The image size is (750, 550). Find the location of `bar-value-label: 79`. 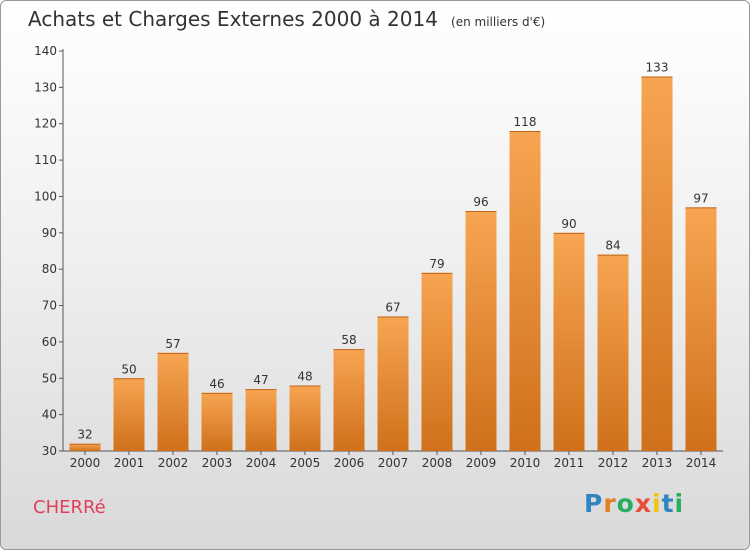

bar-value-label: 79 is located at coordinates (436, 264).